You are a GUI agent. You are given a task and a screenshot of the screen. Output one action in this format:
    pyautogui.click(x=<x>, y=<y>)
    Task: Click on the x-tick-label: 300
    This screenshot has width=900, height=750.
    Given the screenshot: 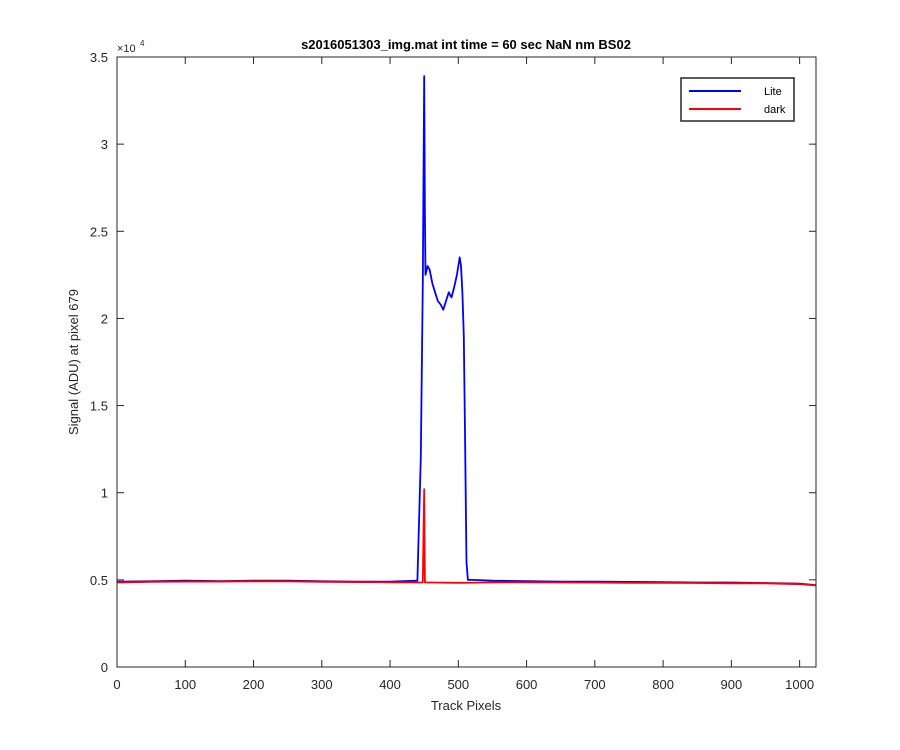 What is the action you would take?
    pyautogui.click(x=322, y=684)
    